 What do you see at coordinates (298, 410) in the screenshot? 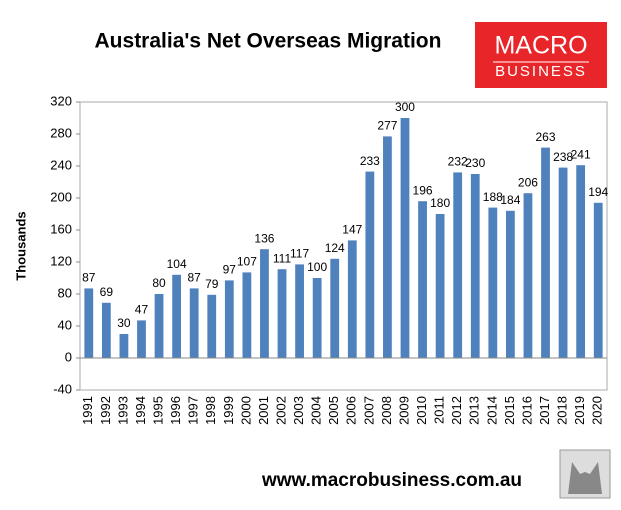
I see `x-tick-label: 2003` at bounding box center [298, 410].